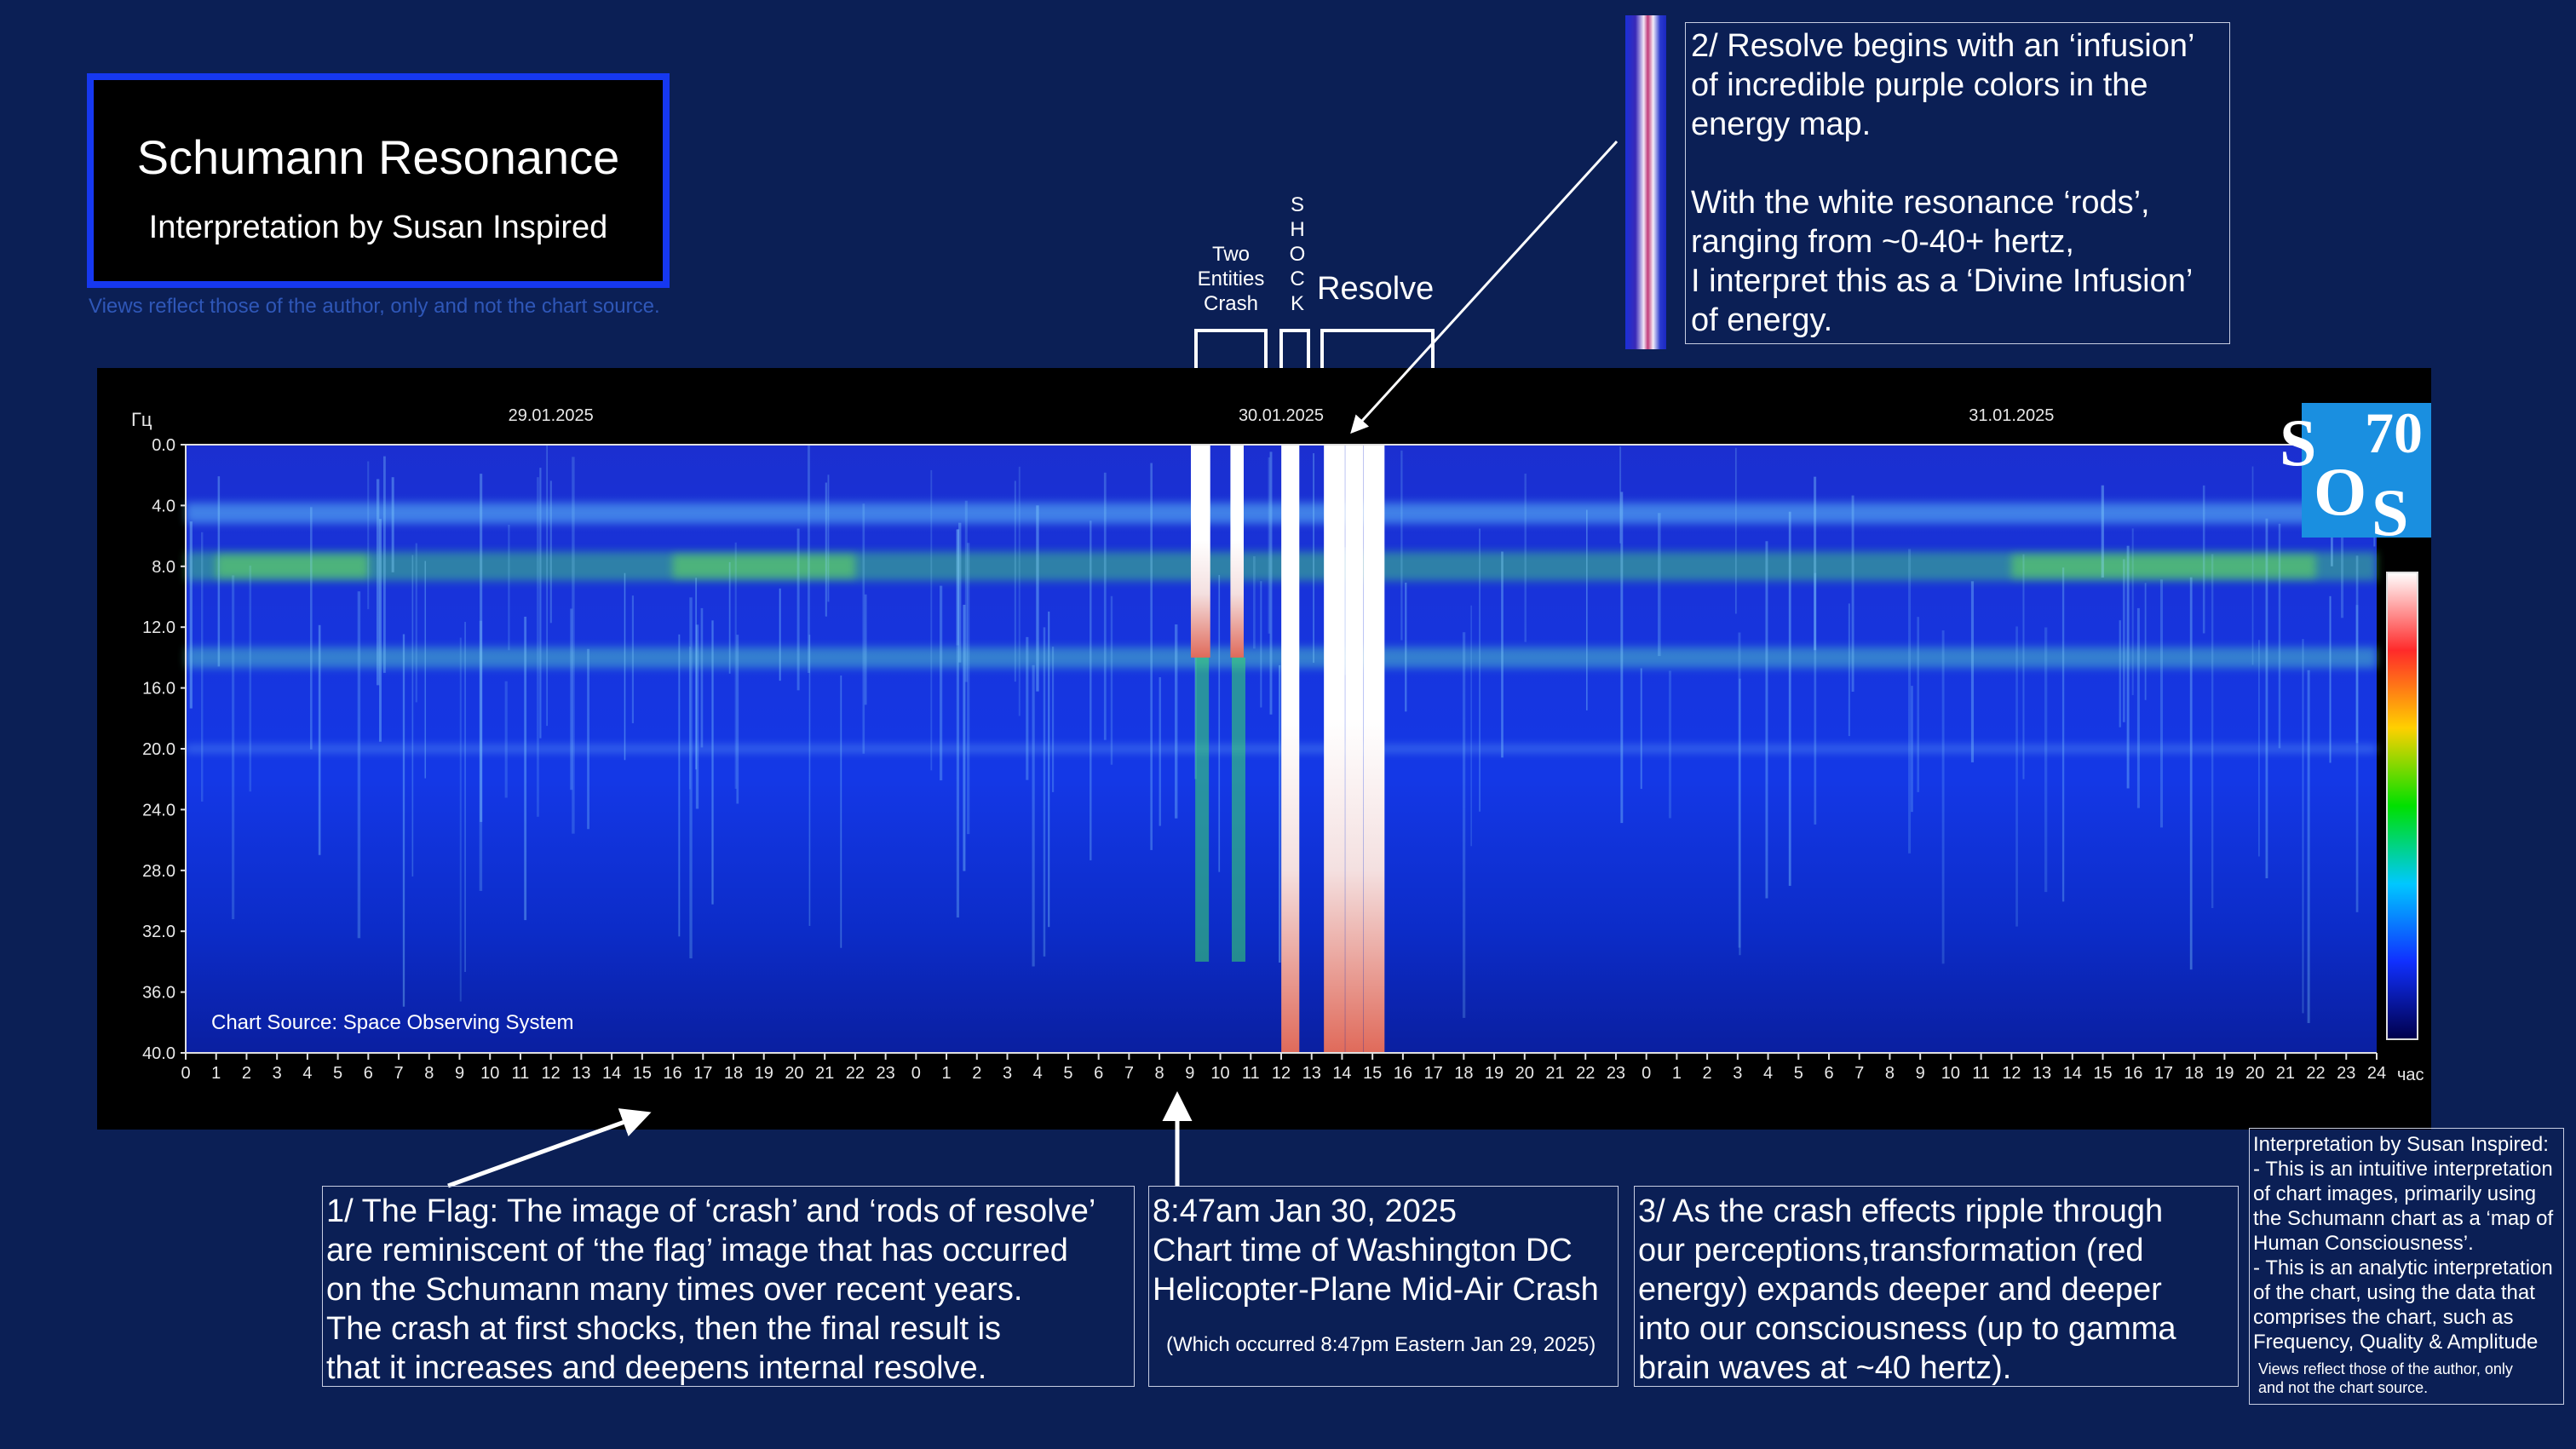  I want to click on y-tick-label: 20.0, so click(159, 750).